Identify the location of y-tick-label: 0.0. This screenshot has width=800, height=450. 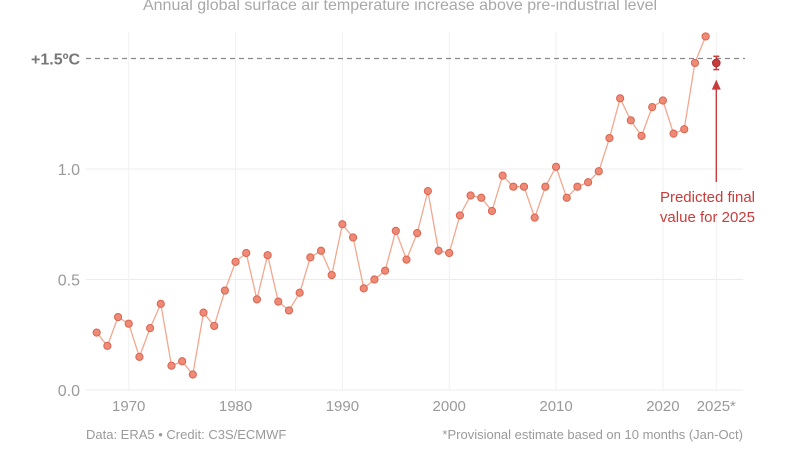
(69, 391).